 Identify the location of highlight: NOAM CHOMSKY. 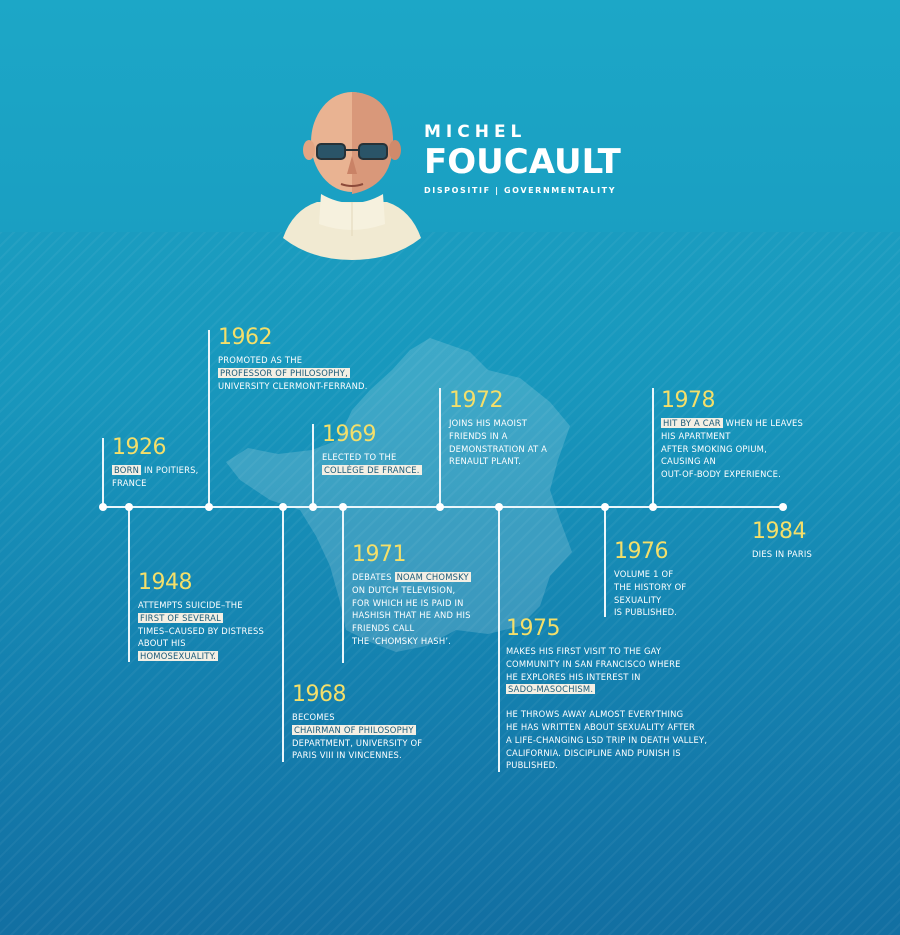
(433, 577).